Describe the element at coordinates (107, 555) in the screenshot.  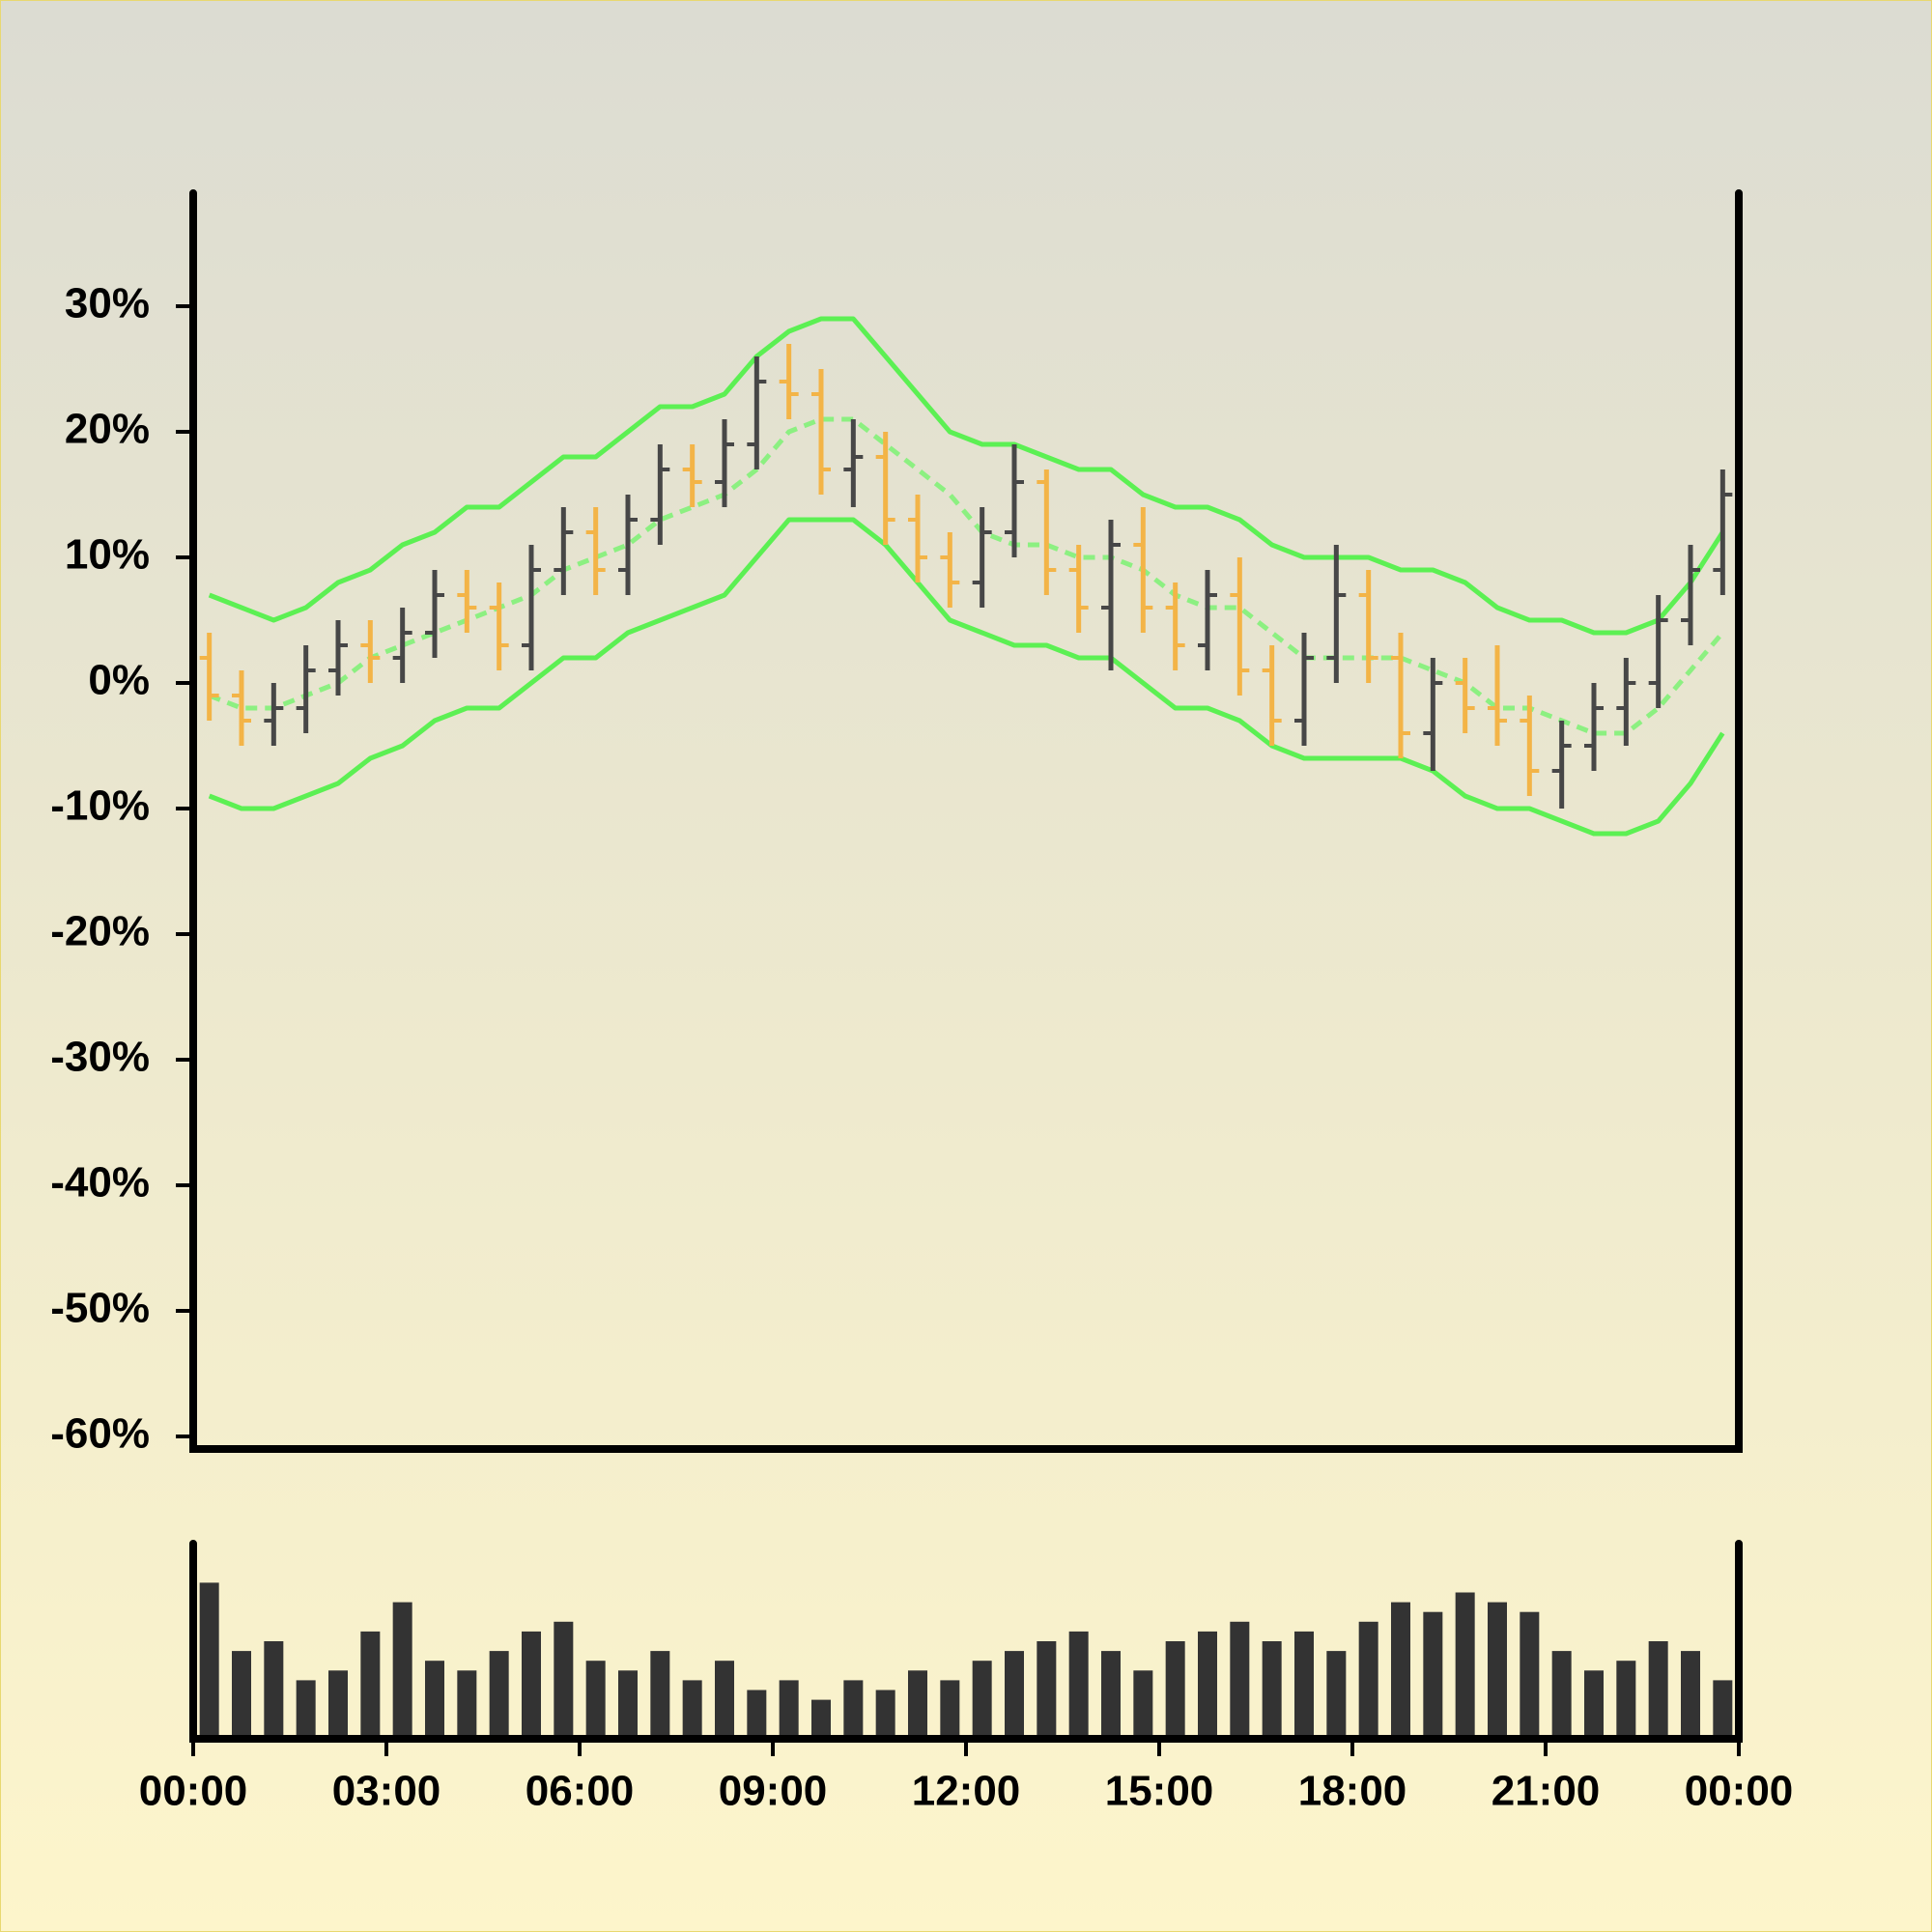
I see `y-tick-label: 10%` at that location.